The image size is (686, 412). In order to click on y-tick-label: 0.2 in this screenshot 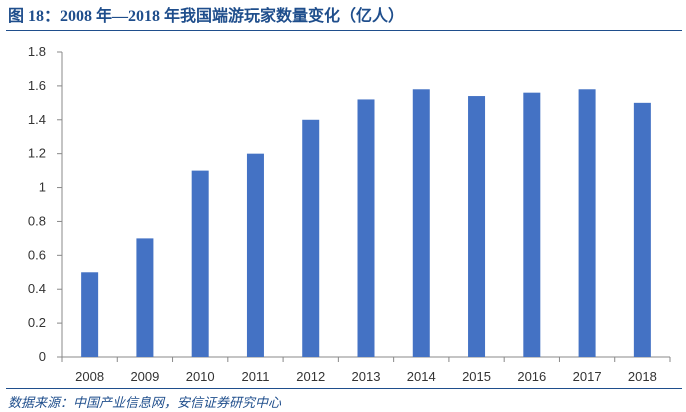, I will do `click(37, 322)`.